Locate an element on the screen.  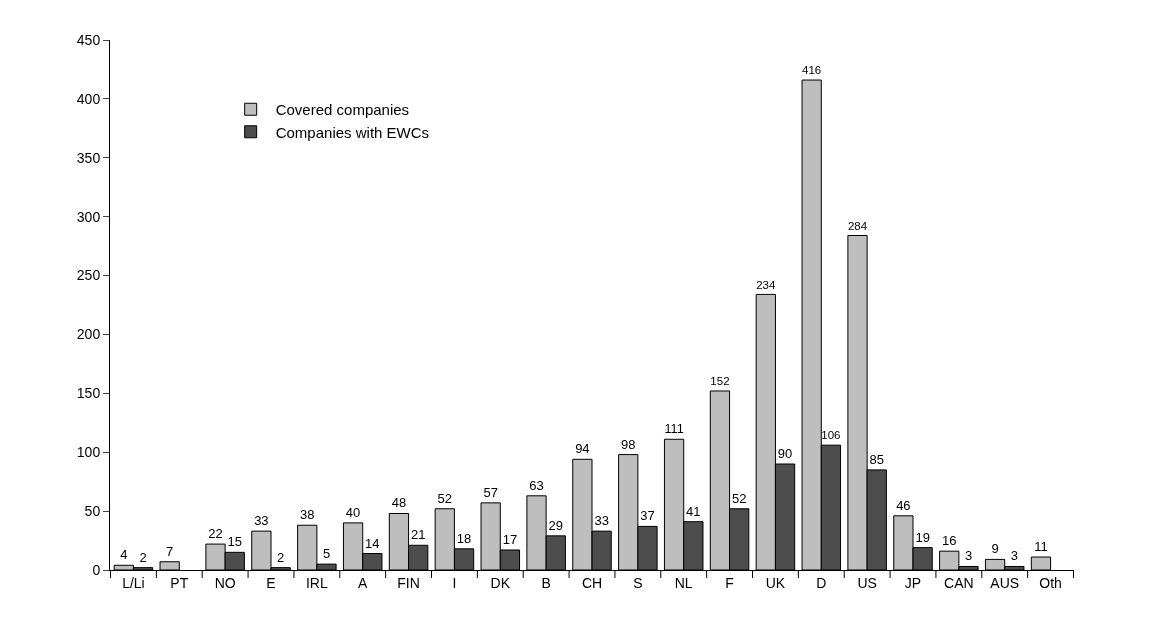
data-label: 15 is located at coordinates (234, 542).